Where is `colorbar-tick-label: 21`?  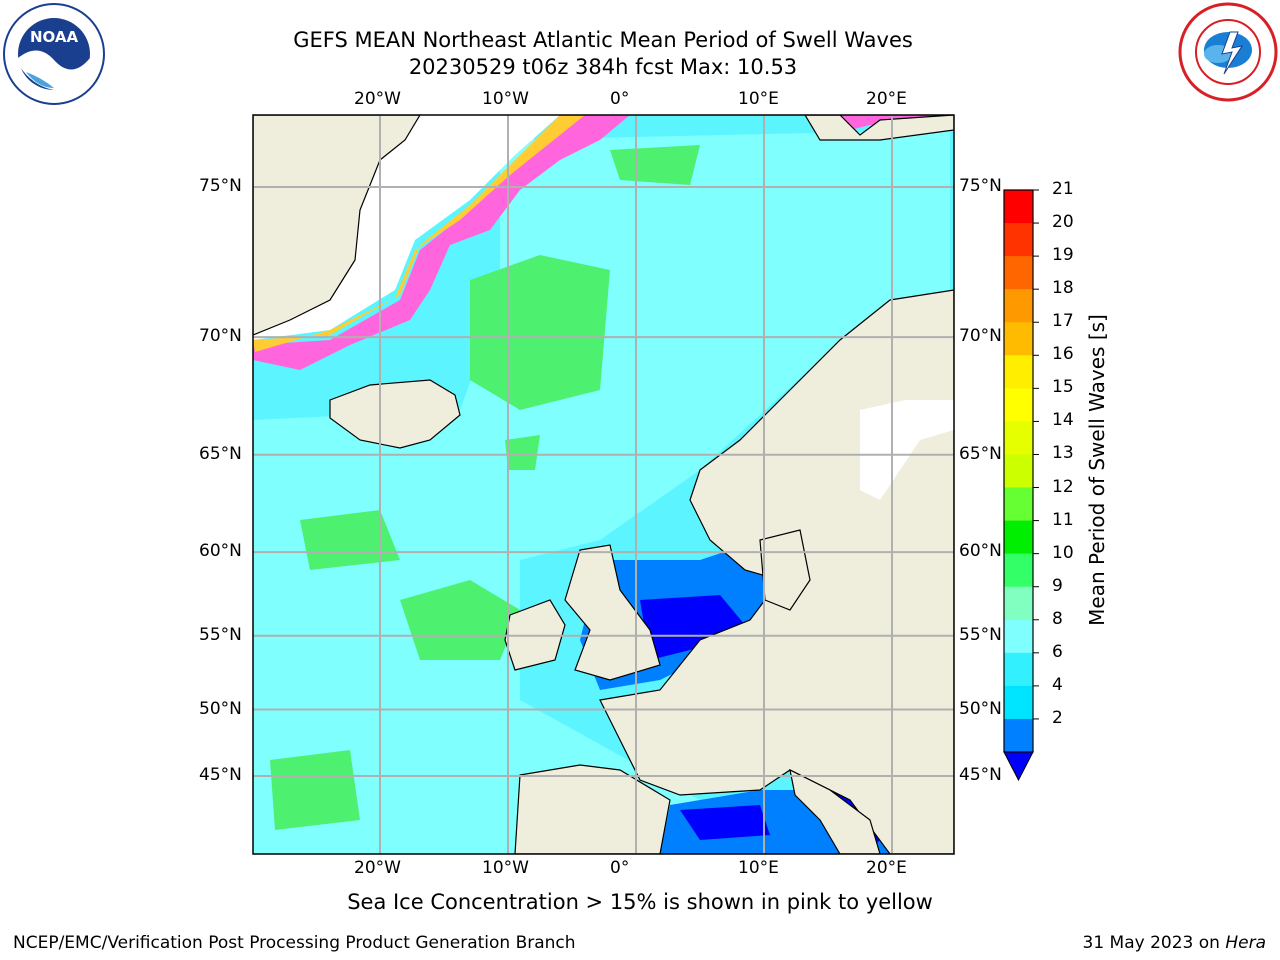
colorbar-tick-label: 21 is located at coordinates (1063, 189).